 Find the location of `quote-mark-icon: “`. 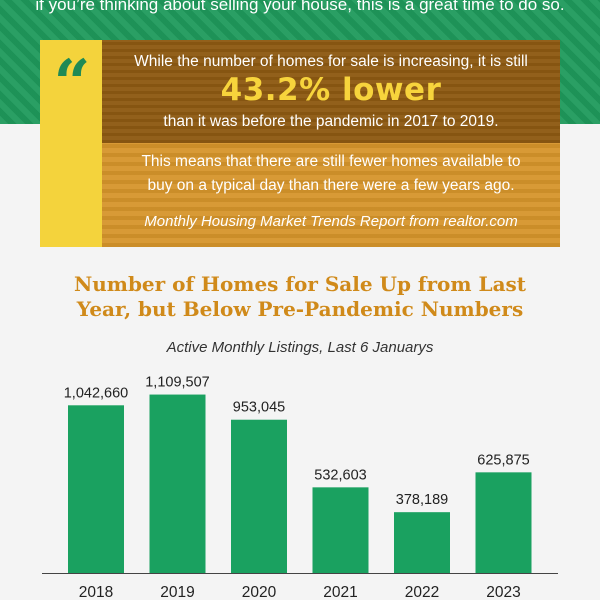

quote-mark-icon: “ is located at coordinates (72, 83).